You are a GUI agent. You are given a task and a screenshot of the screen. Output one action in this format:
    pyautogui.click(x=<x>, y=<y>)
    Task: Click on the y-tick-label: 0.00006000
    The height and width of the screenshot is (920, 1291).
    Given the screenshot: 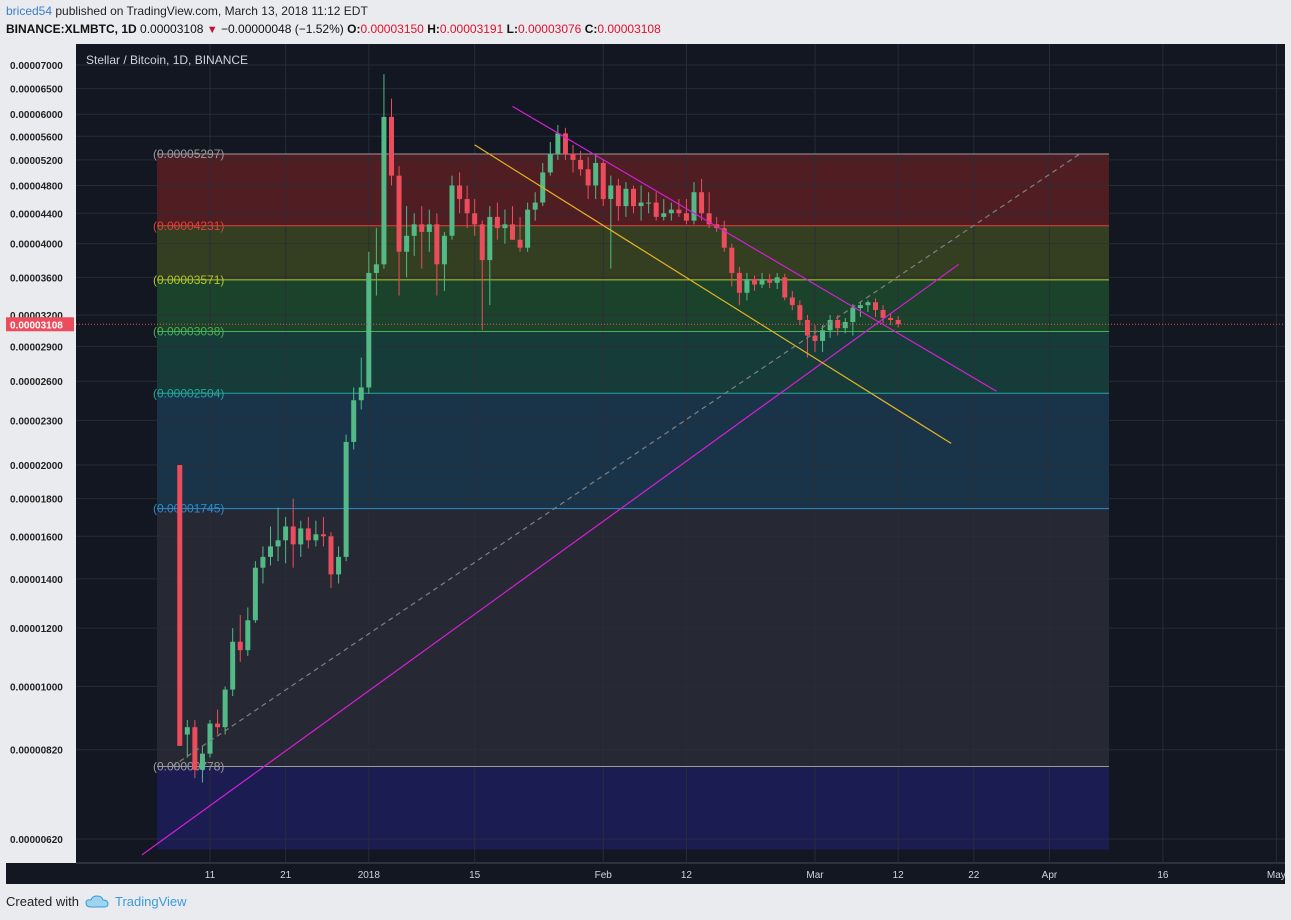 What is the action you would take?
    pyautogui.click(x=36, y=115)
    